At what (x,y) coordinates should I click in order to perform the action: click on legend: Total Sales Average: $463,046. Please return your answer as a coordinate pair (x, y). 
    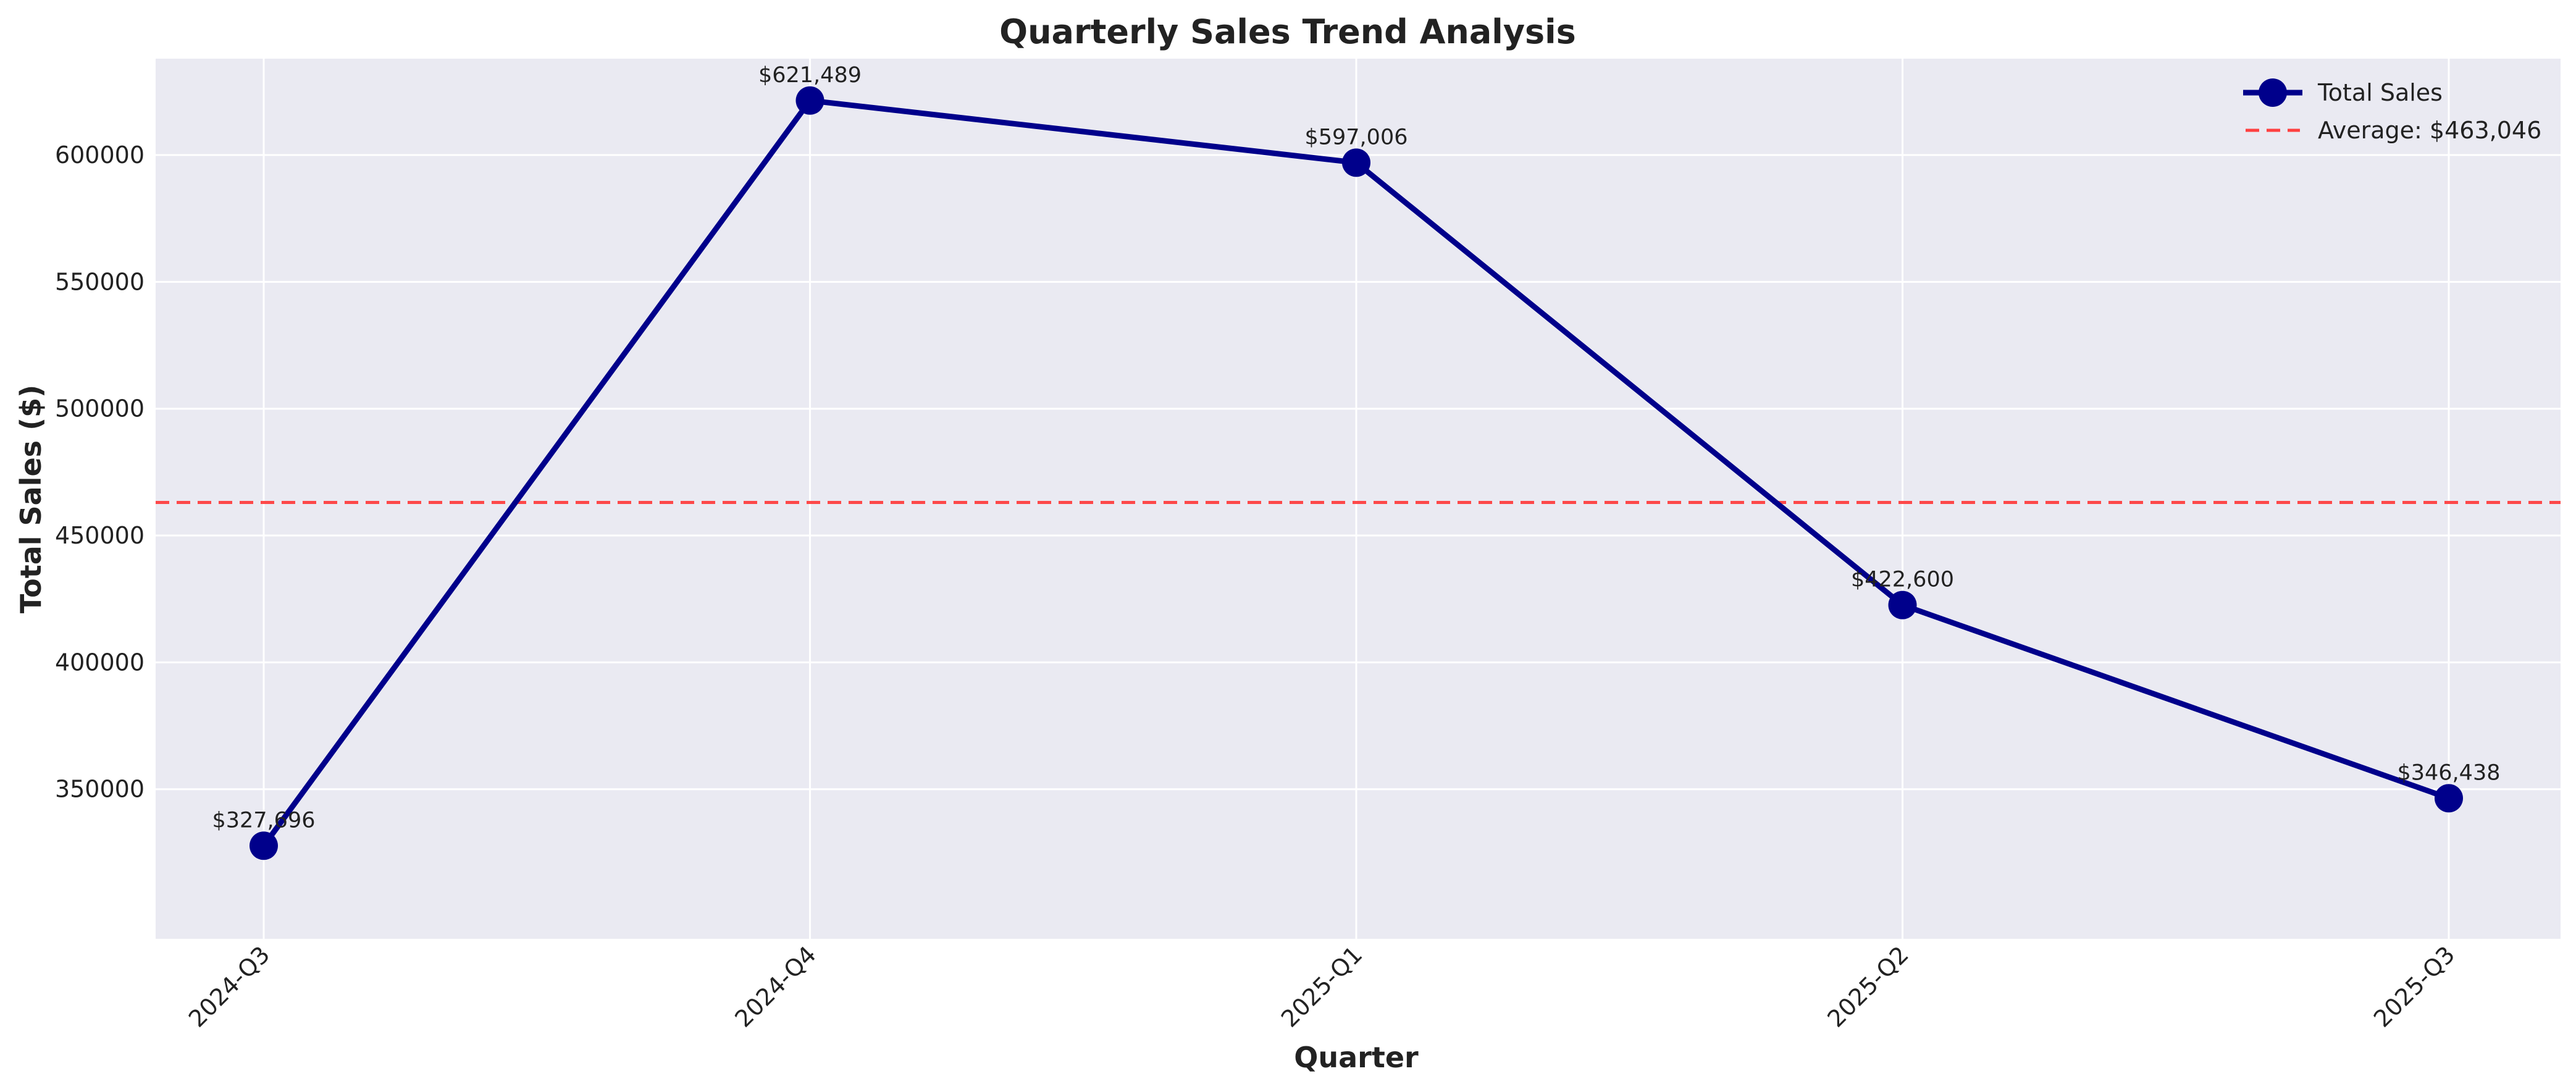
    Looking at the image, I should click on (2392, 111).